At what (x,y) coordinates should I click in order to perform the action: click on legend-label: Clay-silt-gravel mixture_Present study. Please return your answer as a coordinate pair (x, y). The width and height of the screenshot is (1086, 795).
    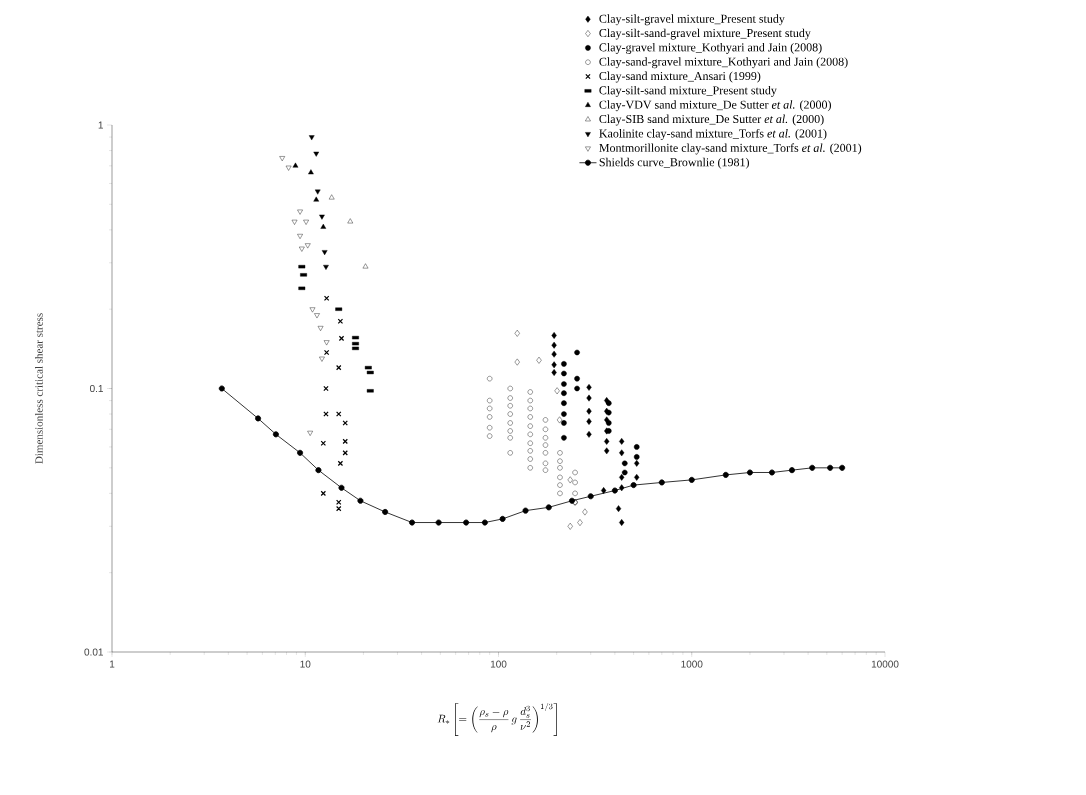
    Looking at the image, I should click on (692, 20).